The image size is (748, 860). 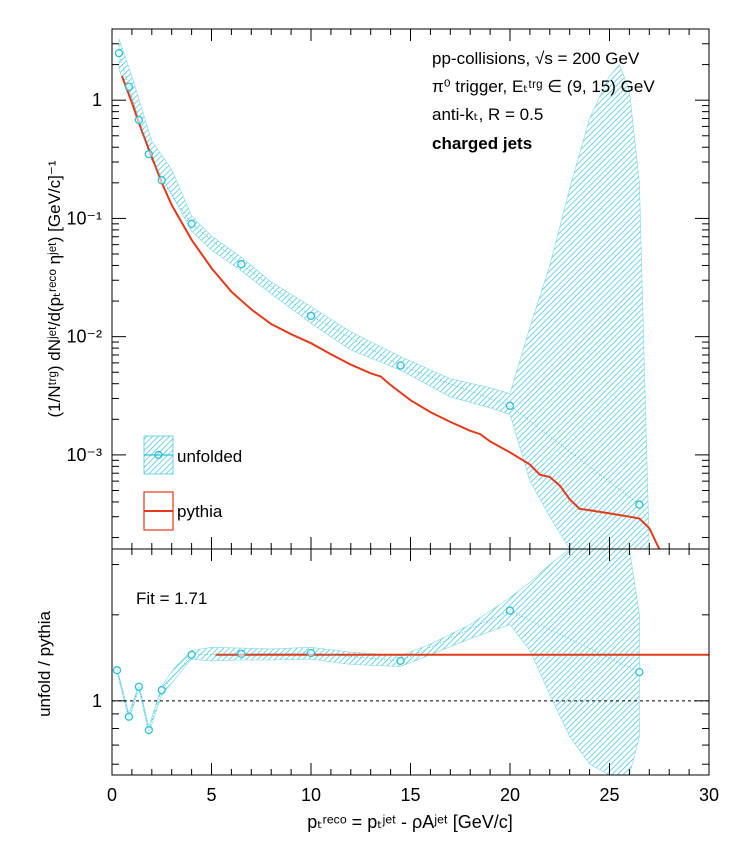 What do you see at coordinates (200, 511) in the screenshot?
I see `legend-pythia-label: pythia` at bounding box center [200, 511].